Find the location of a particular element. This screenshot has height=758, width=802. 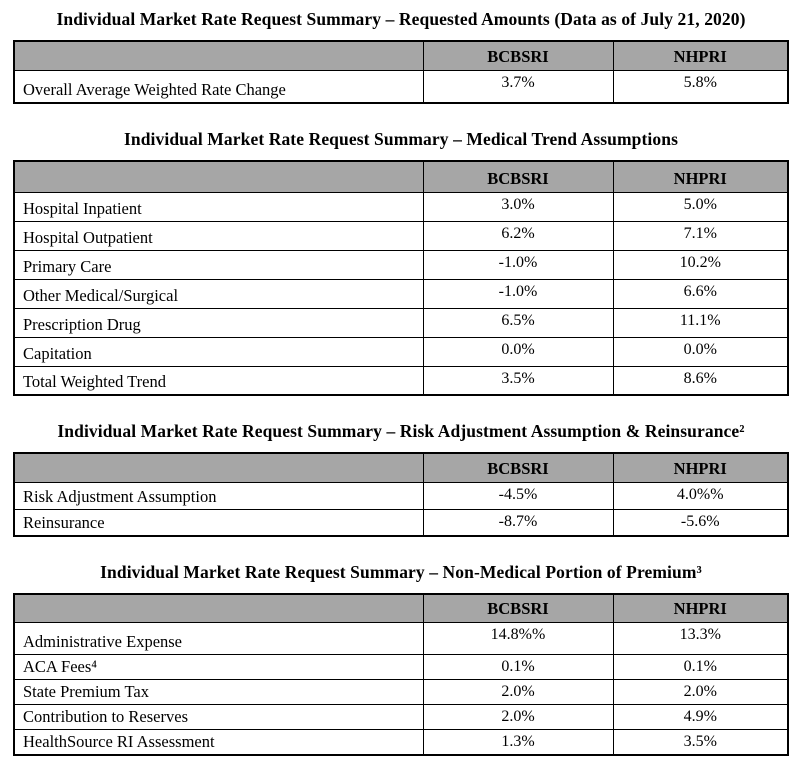

value-nhpri: 4.0%% is located at coordinates (700, 495).